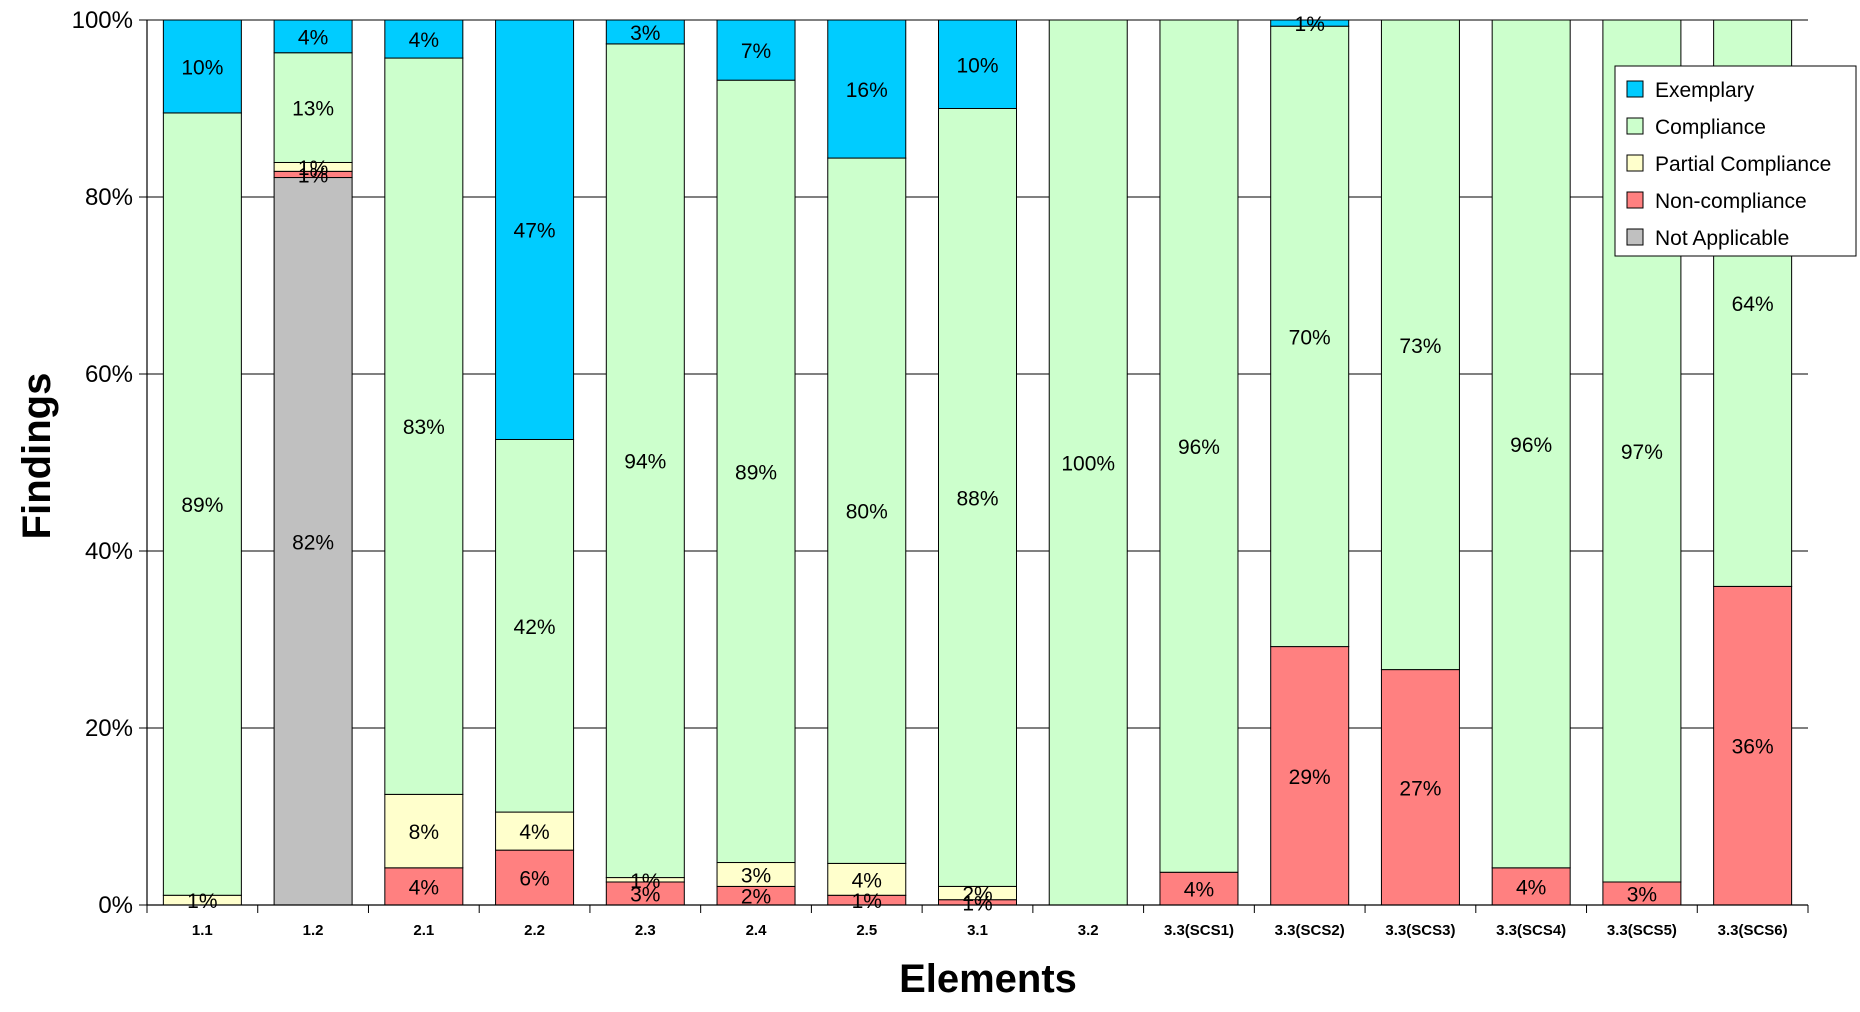 Image resolution: width=1860 pixels, height=1012 pixels. Describe the element at coordinates (1642, 930) in the screenshot. I see `x-tick-label: 3.3(SCS5)` at that location.